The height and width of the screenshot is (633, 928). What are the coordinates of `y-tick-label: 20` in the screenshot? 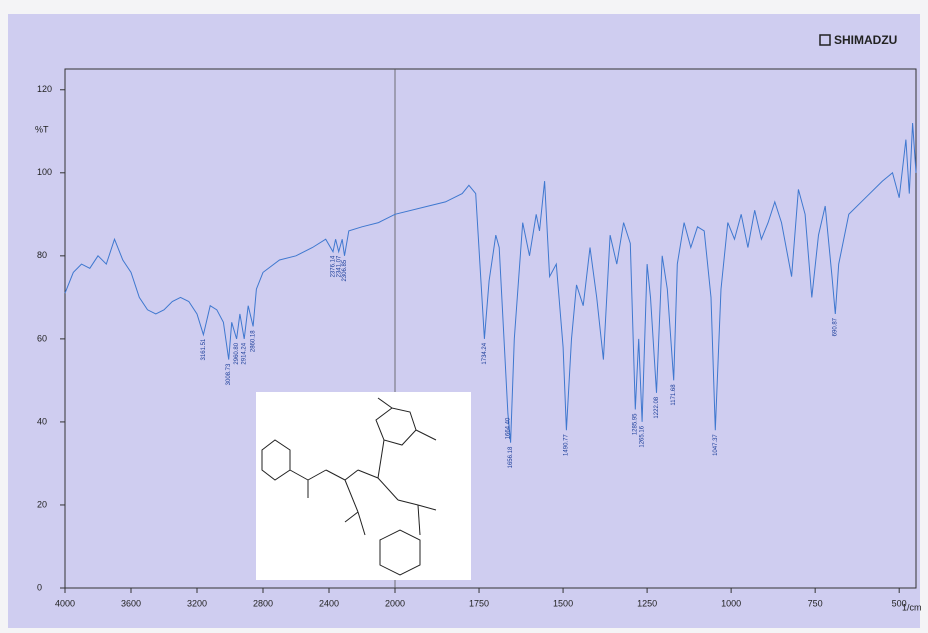 It's located at (42, 504).